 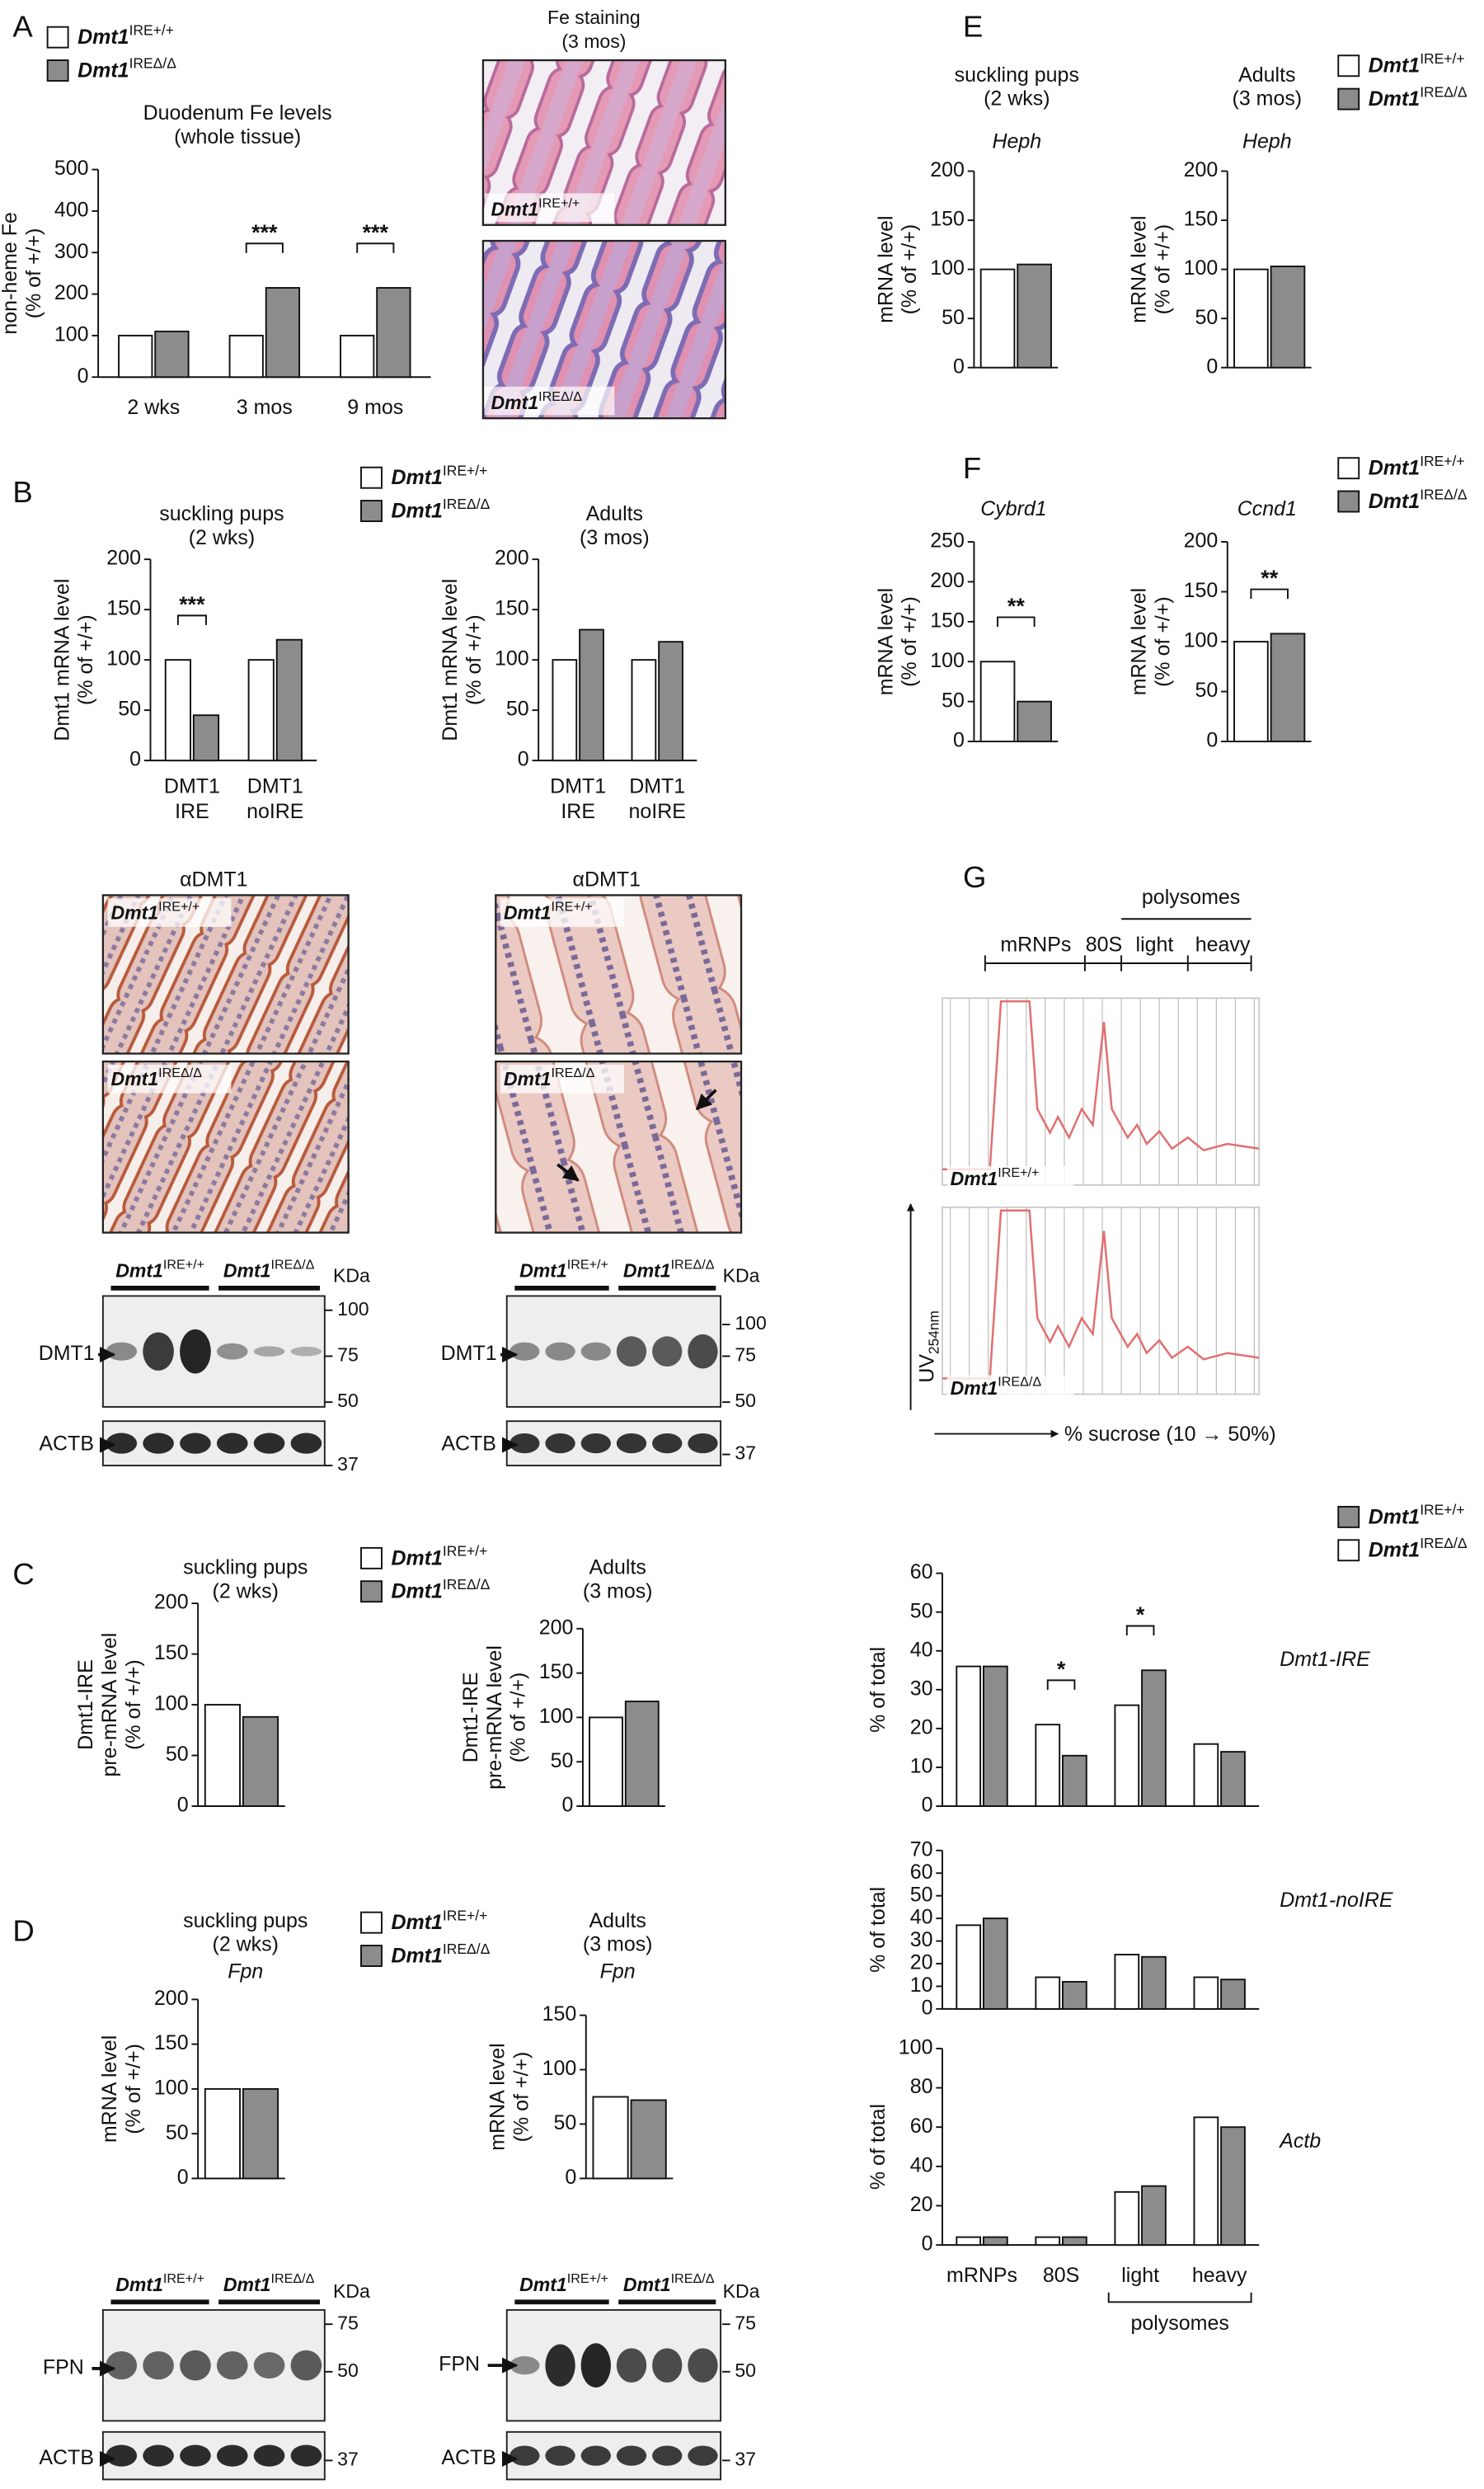 I want to click on y-tick-label: 80, so click(x=922, y=2086).